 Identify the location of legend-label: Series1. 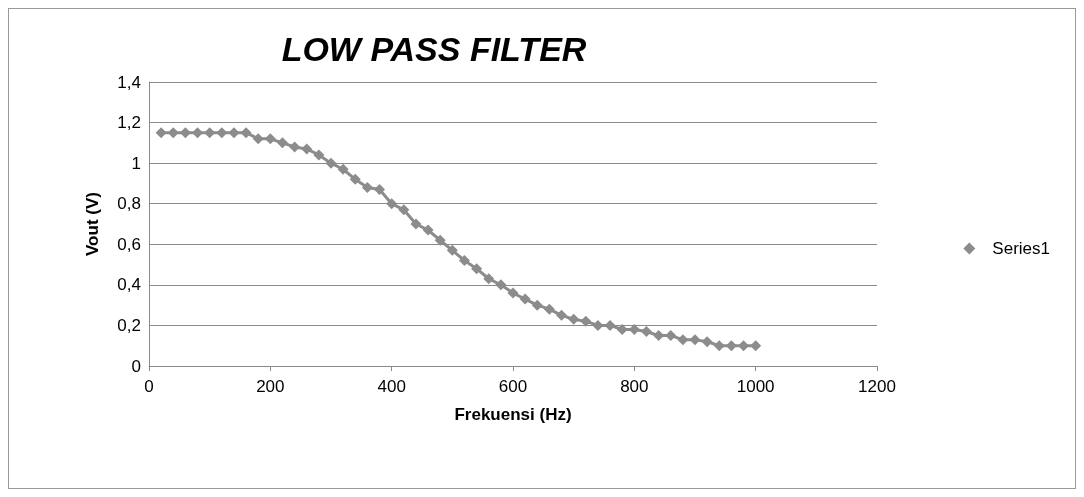
(1021, 248).